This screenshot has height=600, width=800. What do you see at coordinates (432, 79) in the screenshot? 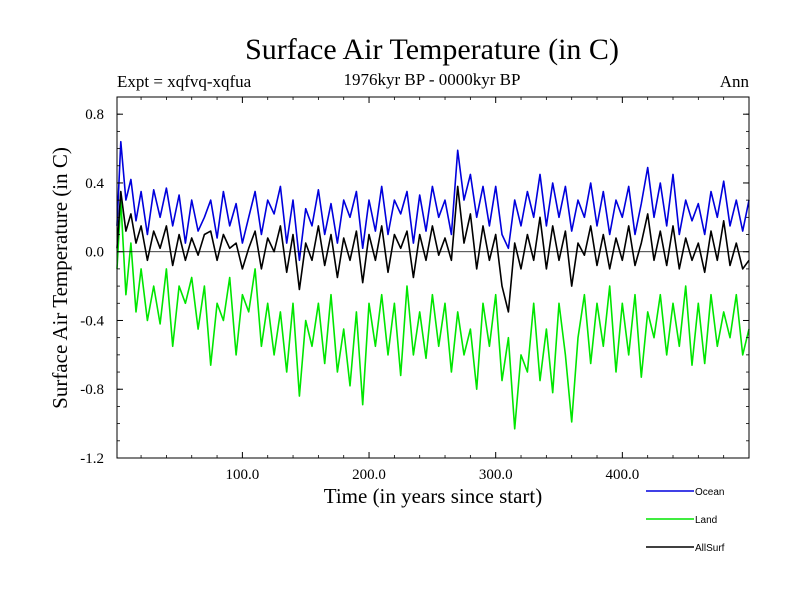
I see `period-label: 1976kyr BP - 0000kyr BP` at bounding box center [432, 79].